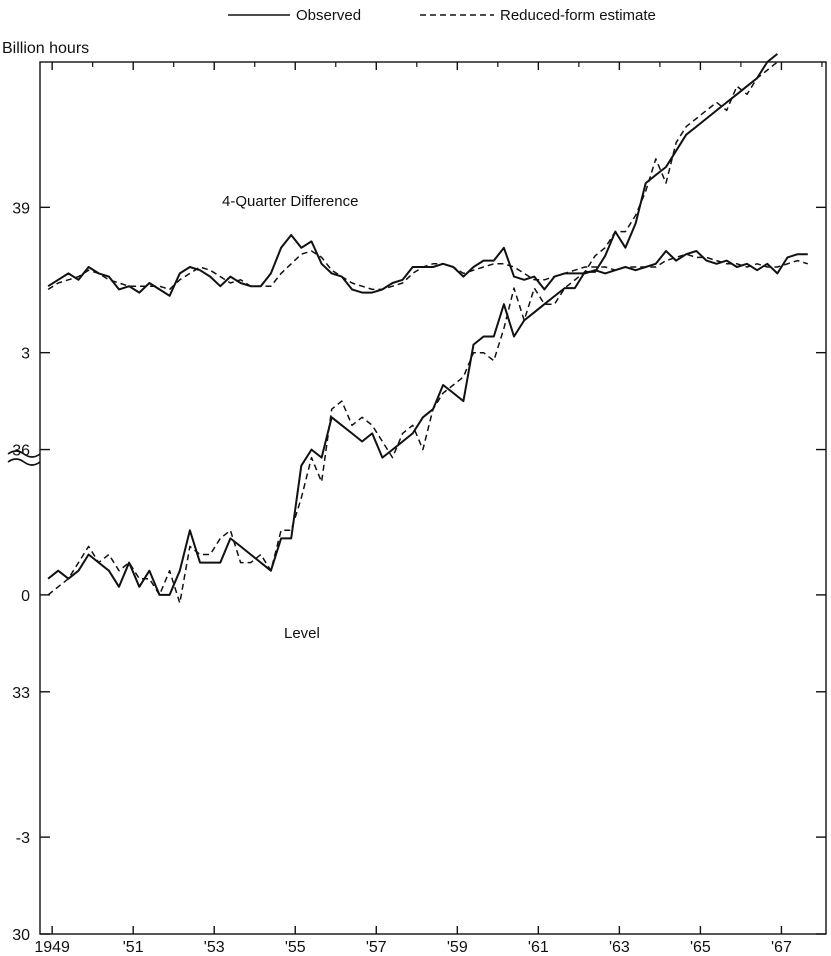  What do you see at coordinates (457, 947) in the screenshot?
I see `x-tick-label: '59` at bounding box center [457, 947].